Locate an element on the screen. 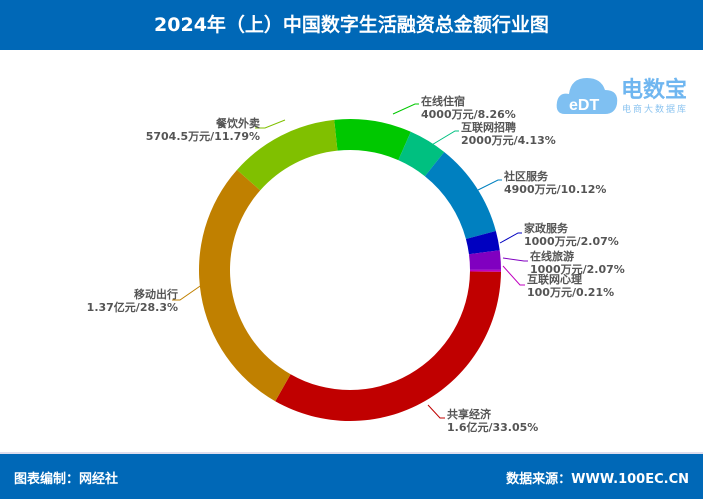 This screenshot has height=499, width=703. slice-label: 餐饮外卖 5704.5万元/11.79% is located at coordinates (190, 130).